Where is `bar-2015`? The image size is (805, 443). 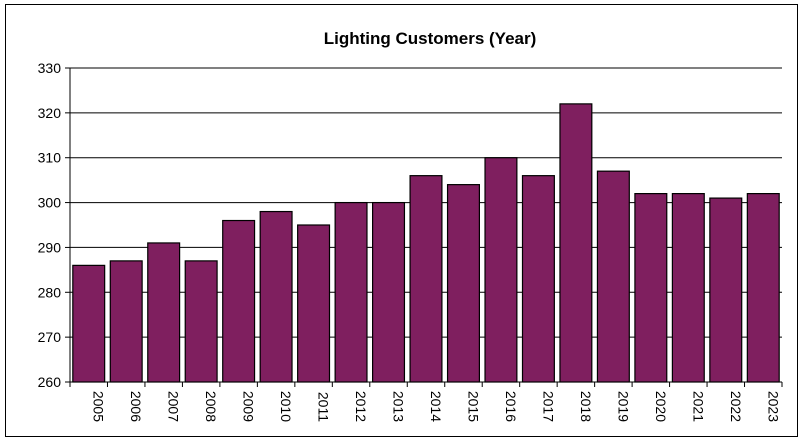
bar-2015 is located at coordinates (463, 283).